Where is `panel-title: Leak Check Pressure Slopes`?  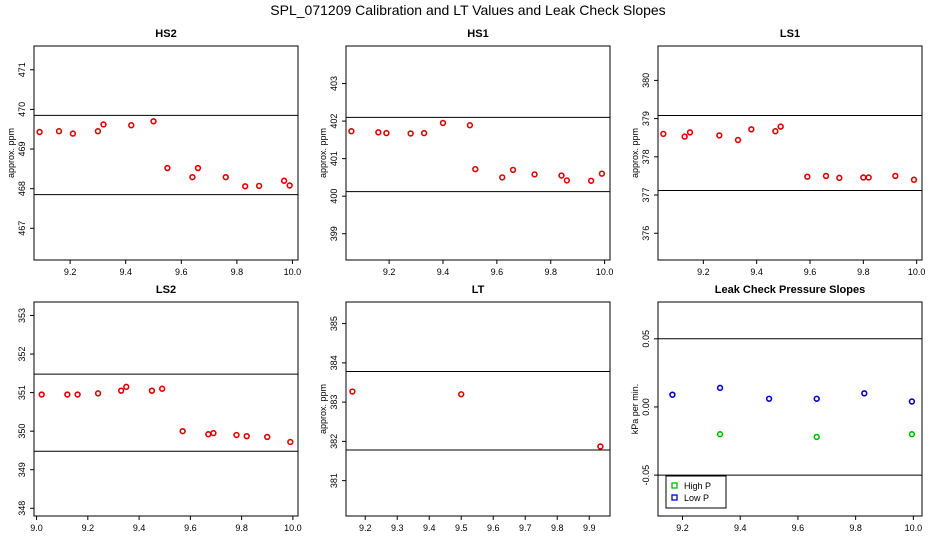 panel-title: Leak Check Pressure Slopes is located at coordinates (790, 290).